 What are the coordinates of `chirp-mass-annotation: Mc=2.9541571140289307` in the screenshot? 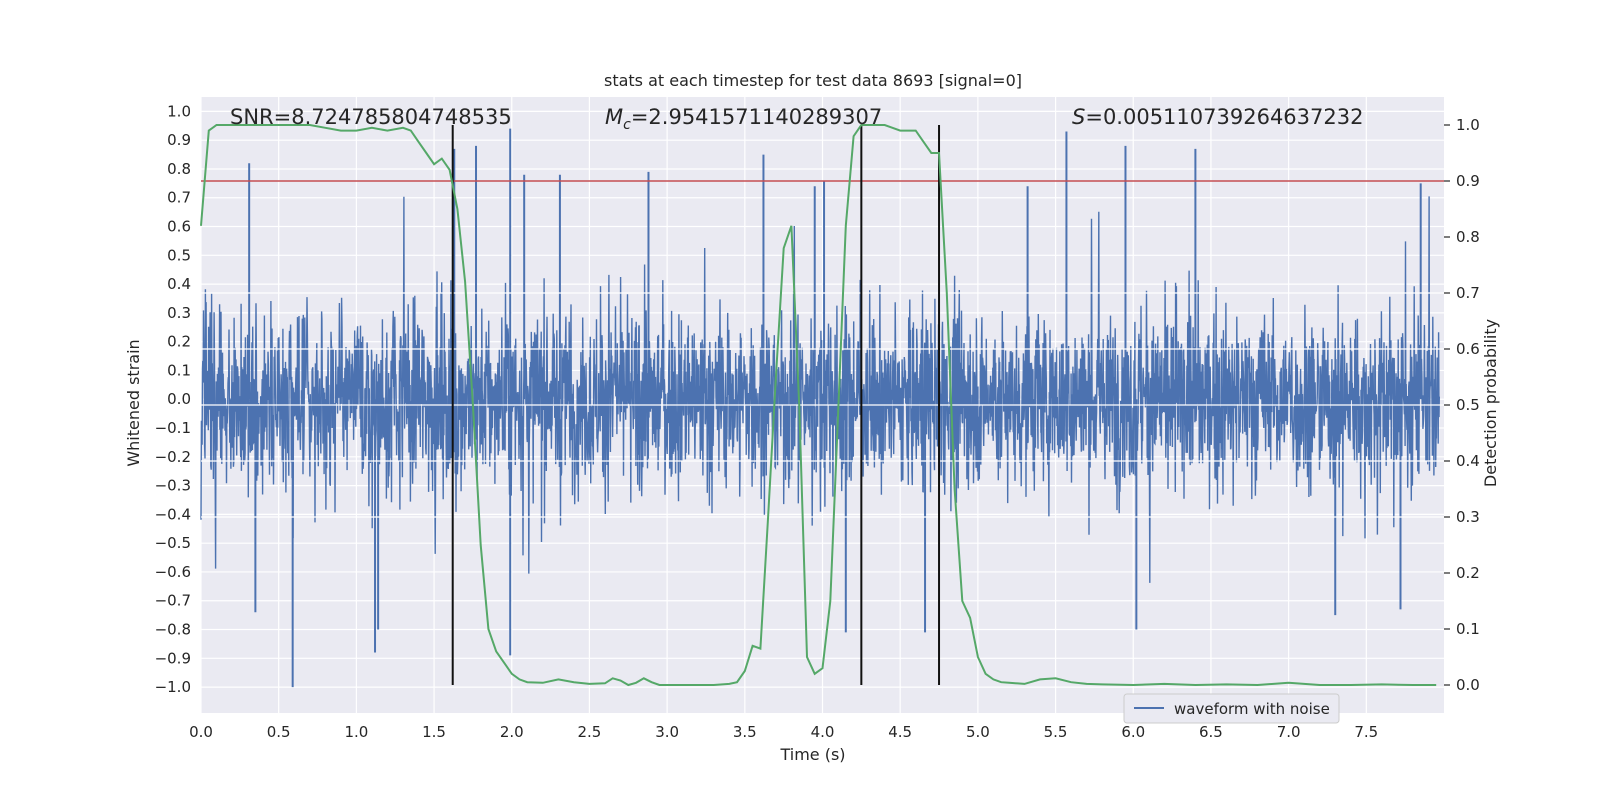 It's located at (743, 119).